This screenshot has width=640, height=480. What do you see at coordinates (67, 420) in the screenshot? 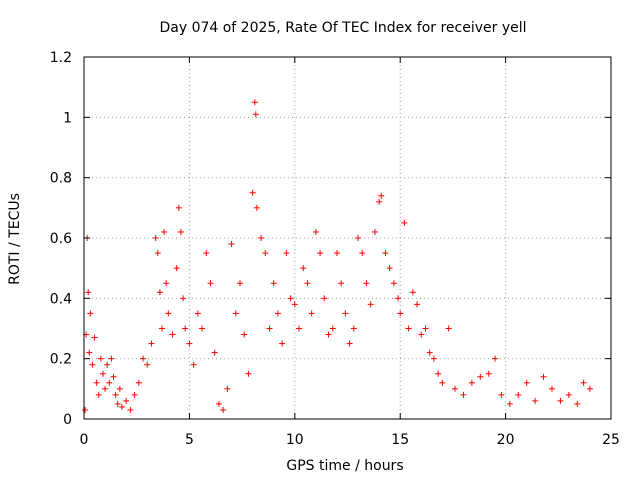
I see `y-tick-label: 0` at bounding box center [67, 420].